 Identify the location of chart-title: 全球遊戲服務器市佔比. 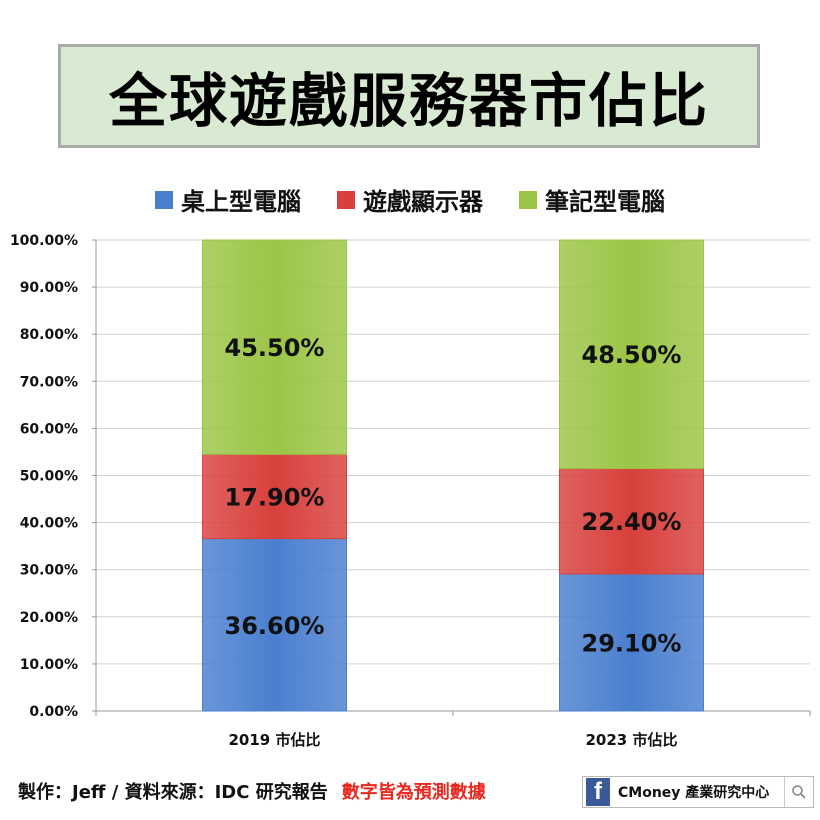
(408, 101).